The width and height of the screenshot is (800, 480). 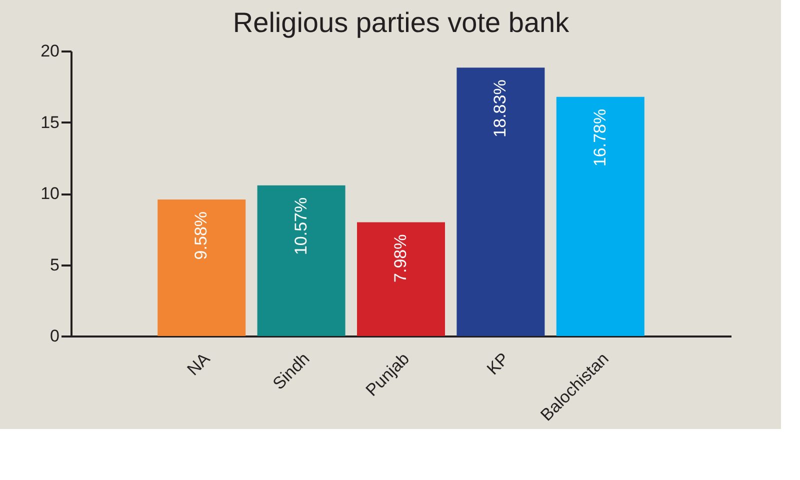 I want to click on data-label: 16.78%, so click(x=600, y=137).